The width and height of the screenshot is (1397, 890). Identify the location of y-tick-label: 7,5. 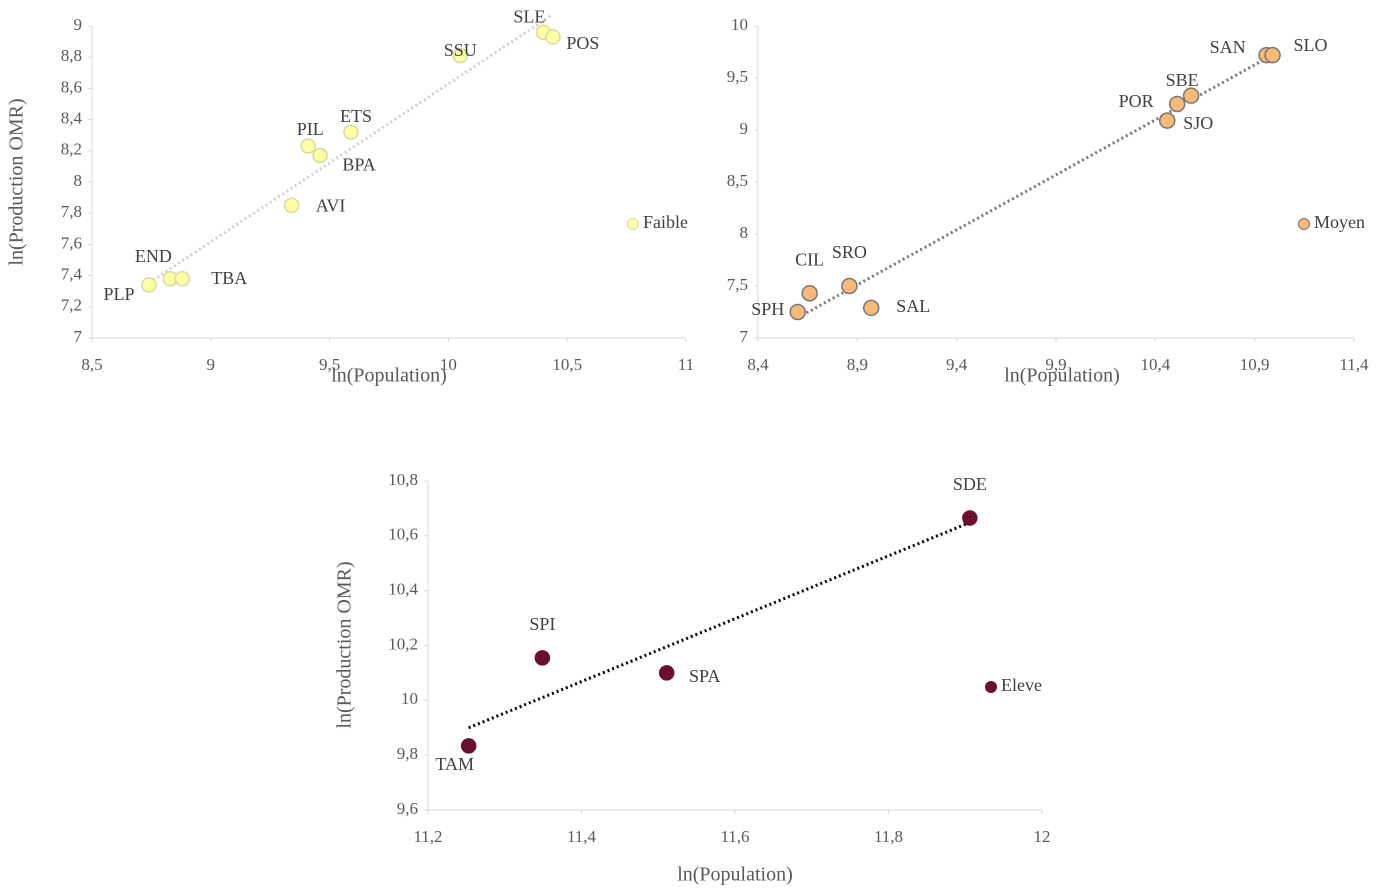
(737, 284).